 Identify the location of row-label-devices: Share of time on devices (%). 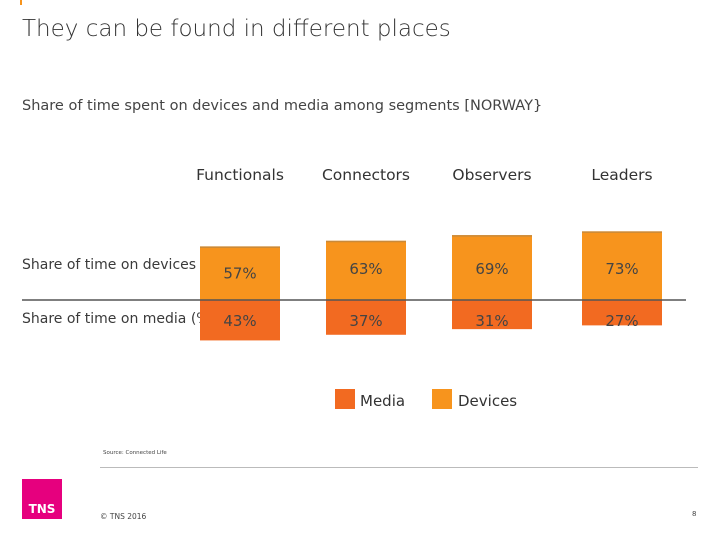
(123, 265).